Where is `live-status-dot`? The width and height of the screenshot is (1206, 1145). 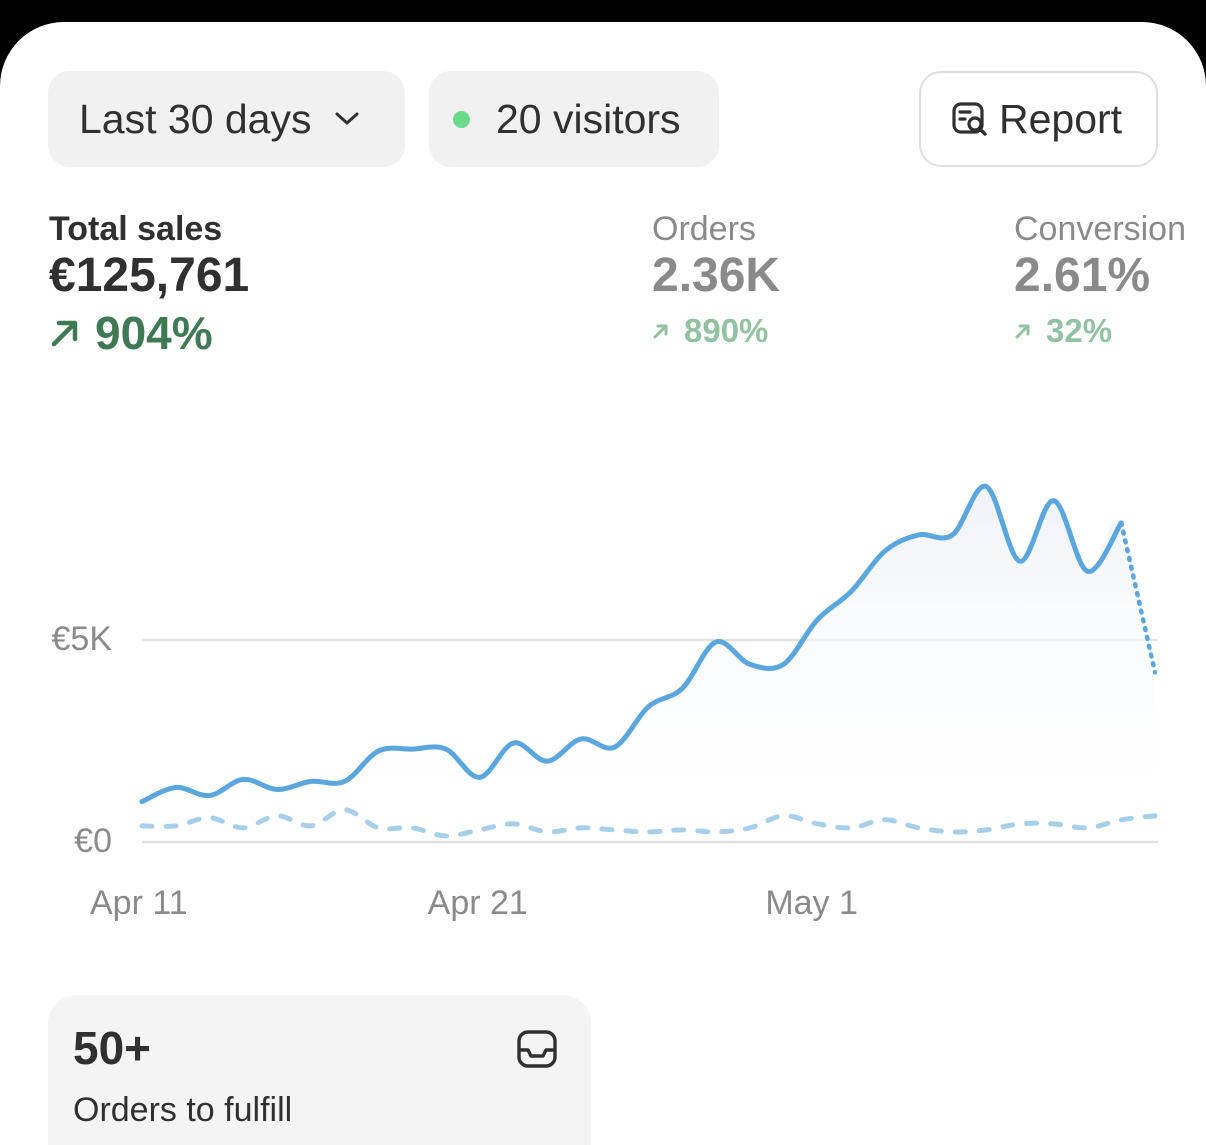 live-status-dot is located at coordinates (461, 119).